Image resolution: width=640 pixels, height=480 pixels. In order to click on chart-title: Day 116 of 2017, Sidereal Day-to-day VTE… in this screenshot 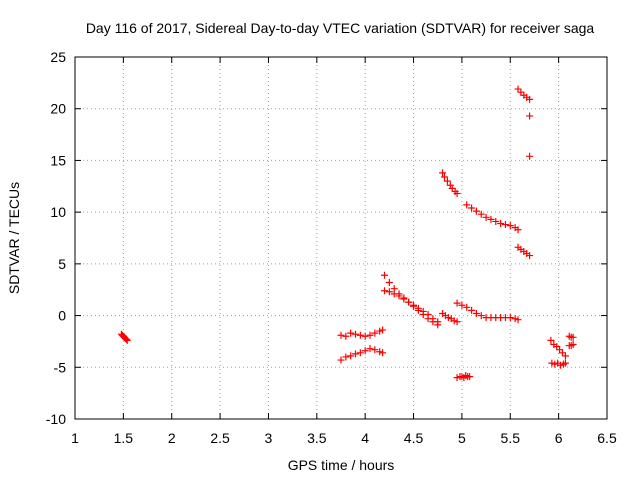, I will do `click(340, 28)`.